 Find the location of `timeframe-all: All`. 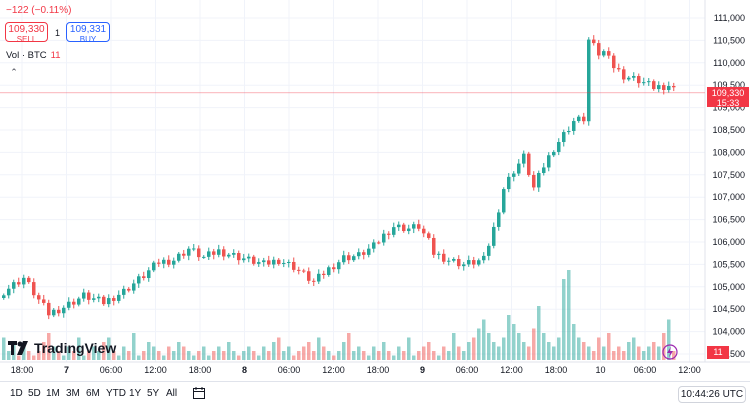

timeframe-all: All is located at coordinates (172, 393).